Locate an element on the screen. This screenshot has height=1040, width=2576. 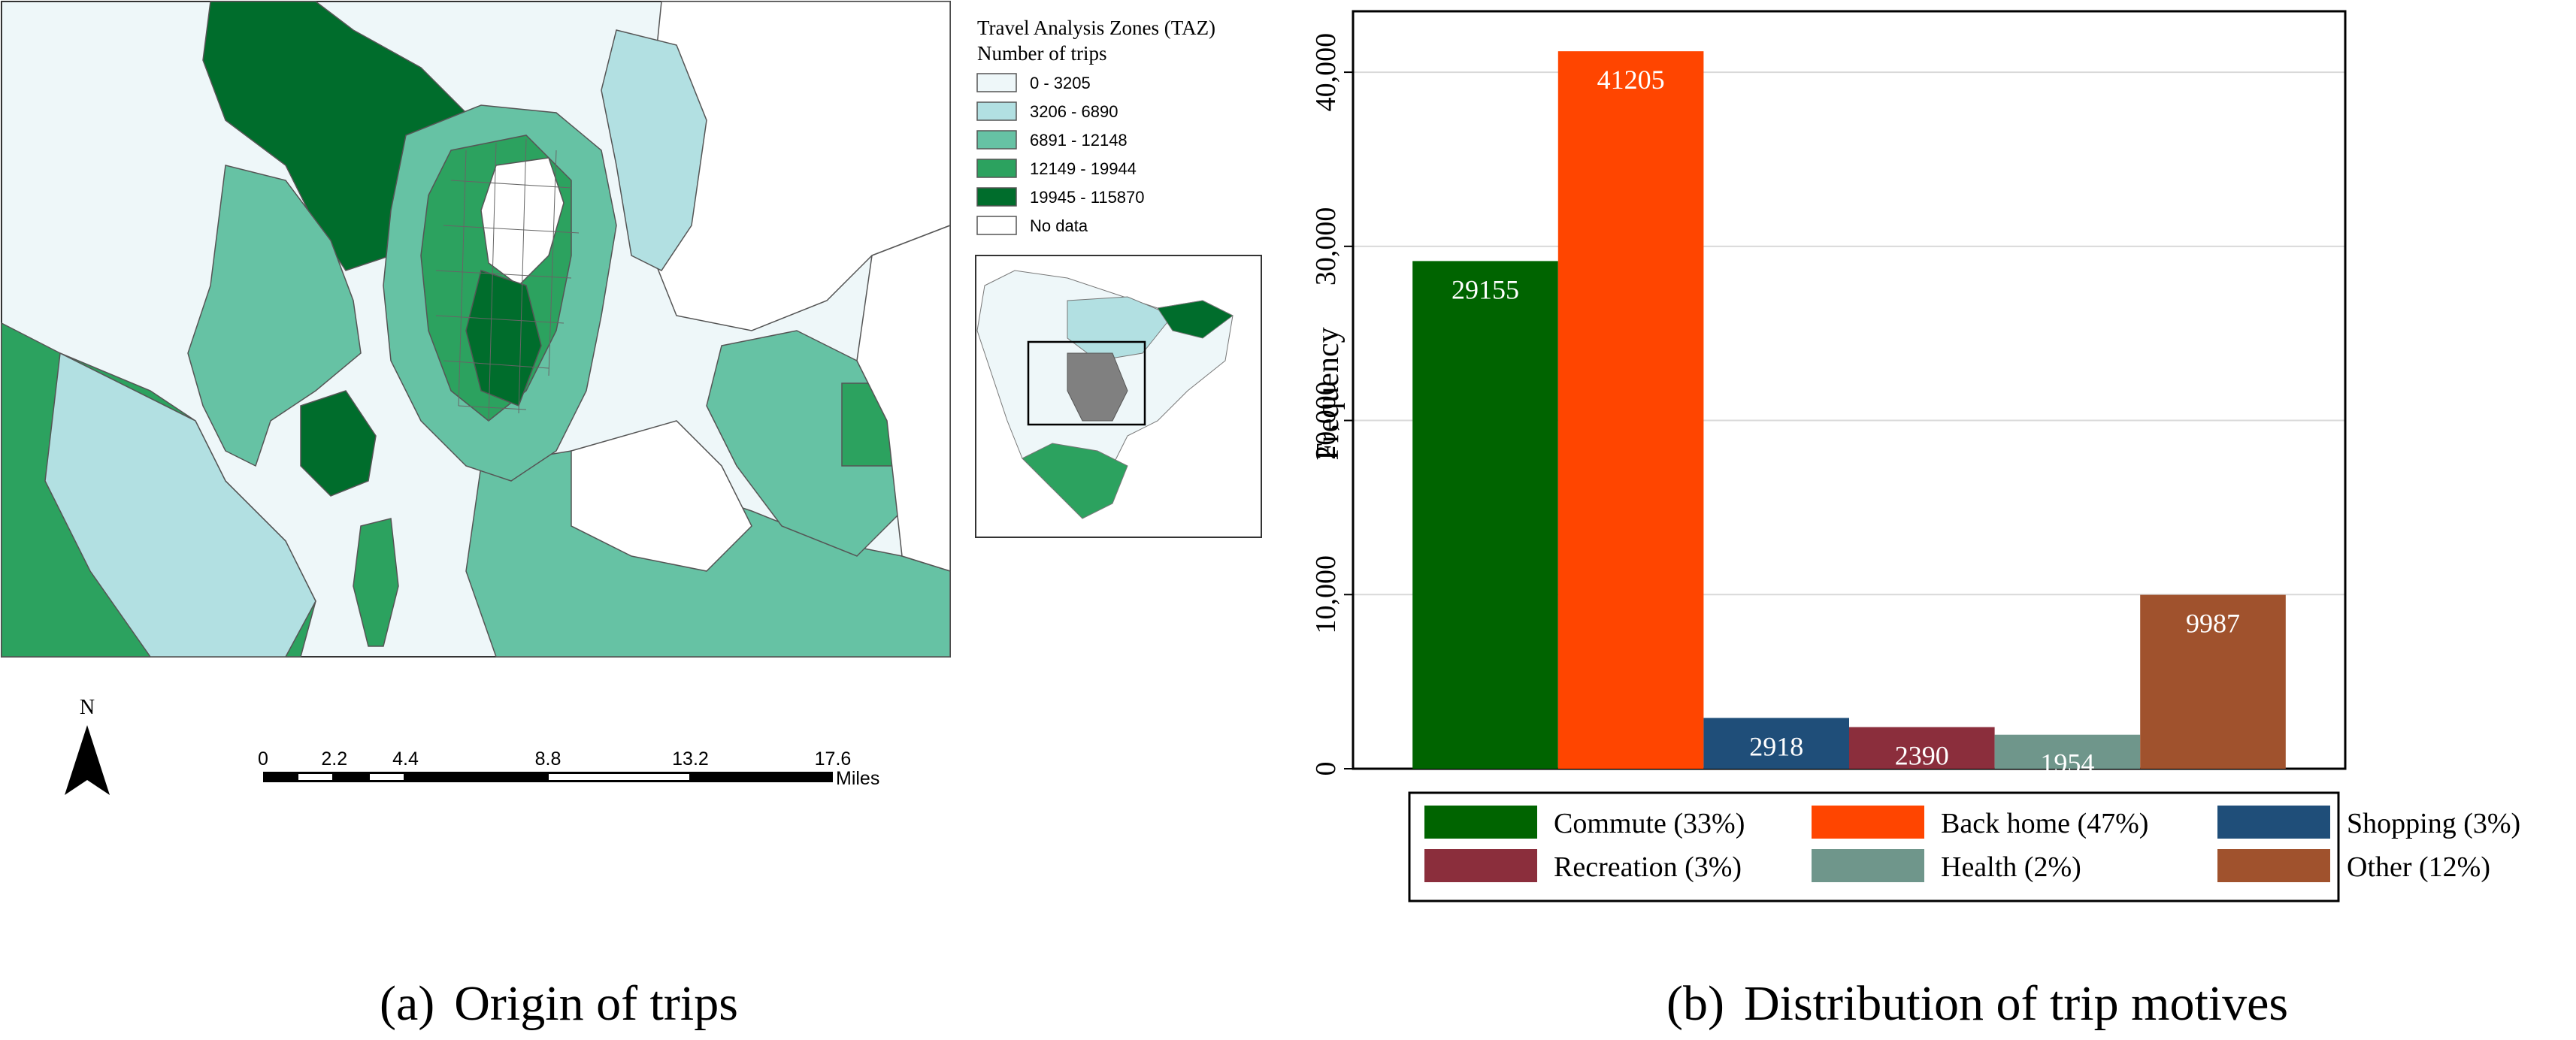
bar-value-label-2: 2918 is located at coordinates (1776, 746).